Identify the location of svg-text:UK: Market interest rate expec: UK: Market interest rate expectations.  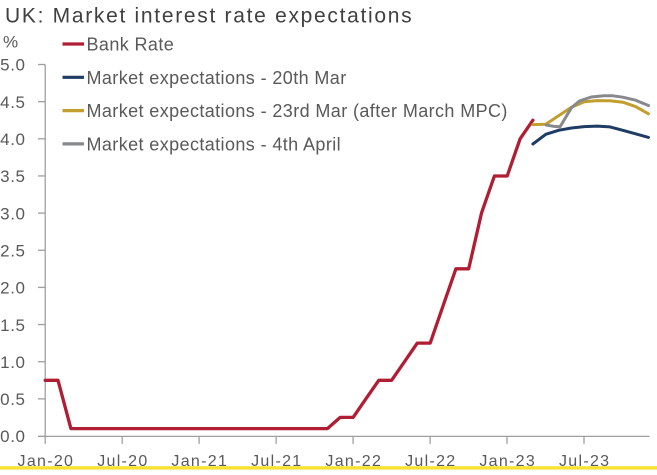
(209, 15).